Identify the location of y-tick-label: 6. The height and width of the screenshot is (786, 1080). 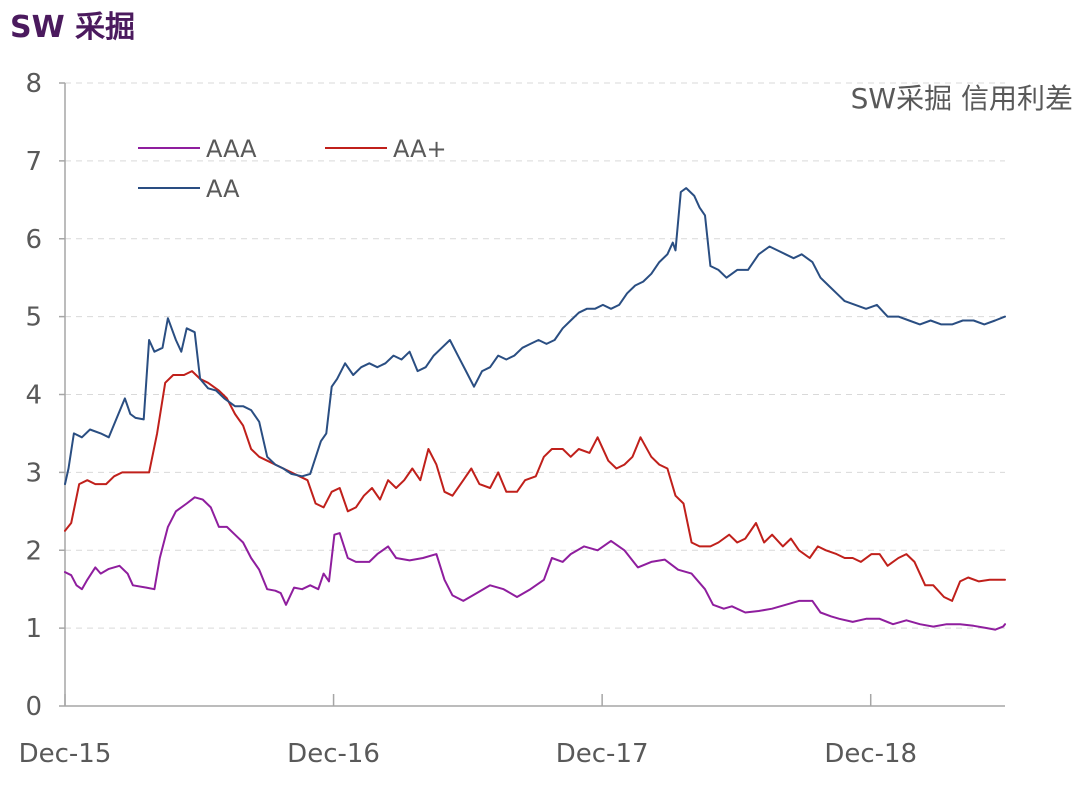
(33, 240).